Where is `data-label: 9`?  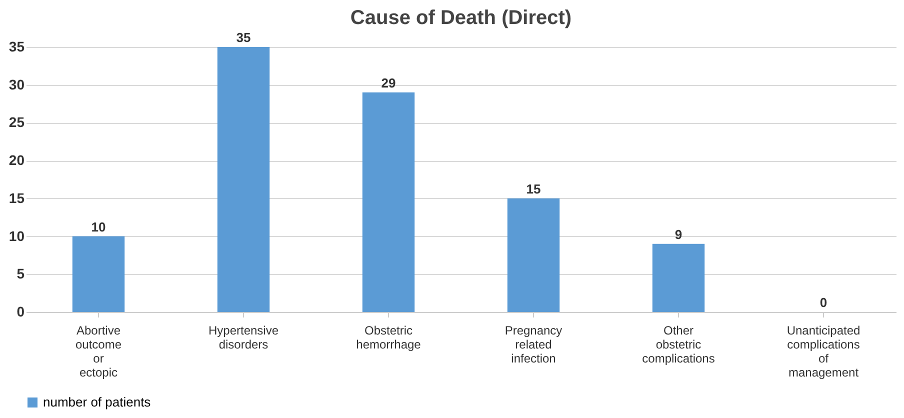
data-label: 9 is located at coordinates (678, 234).